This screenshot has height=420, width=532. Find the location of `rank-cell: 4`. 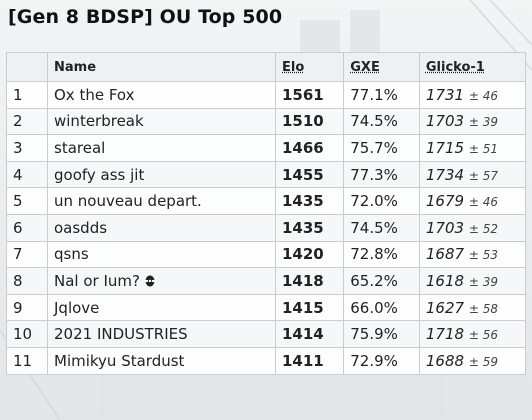

rank-cell: 4 is located at coordinates (27, 174).